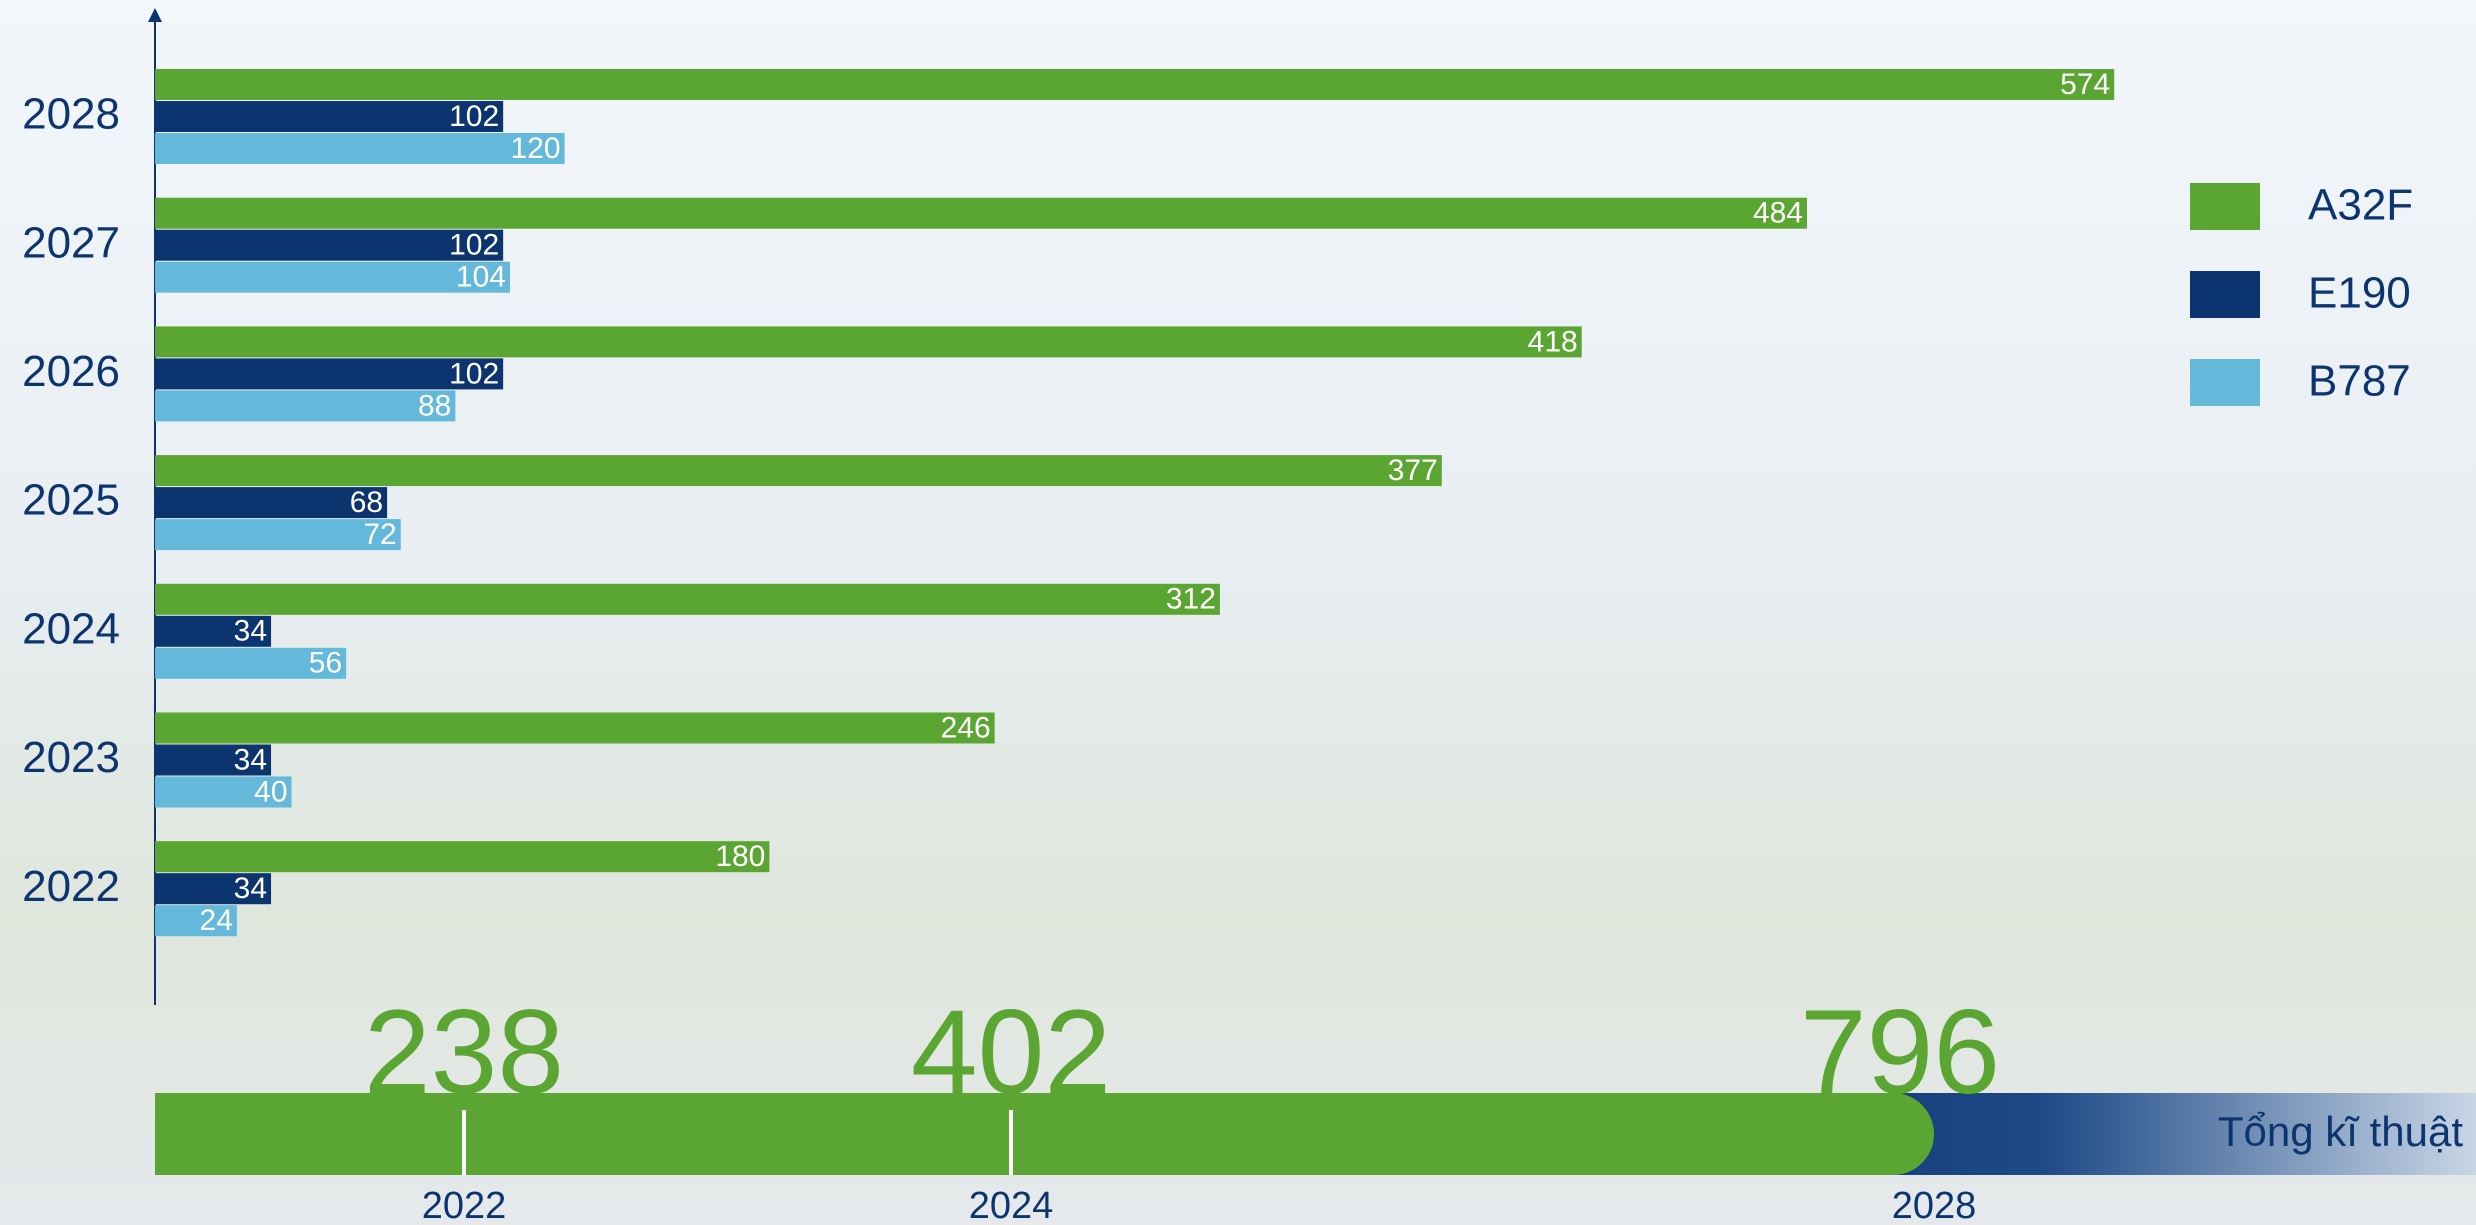 The height and width of the screenshot is (1225, 2476). What do you see at coordinates (71, 371) in the screenshot?
I see `category-label: 2026` at bounding box center [71, 371].